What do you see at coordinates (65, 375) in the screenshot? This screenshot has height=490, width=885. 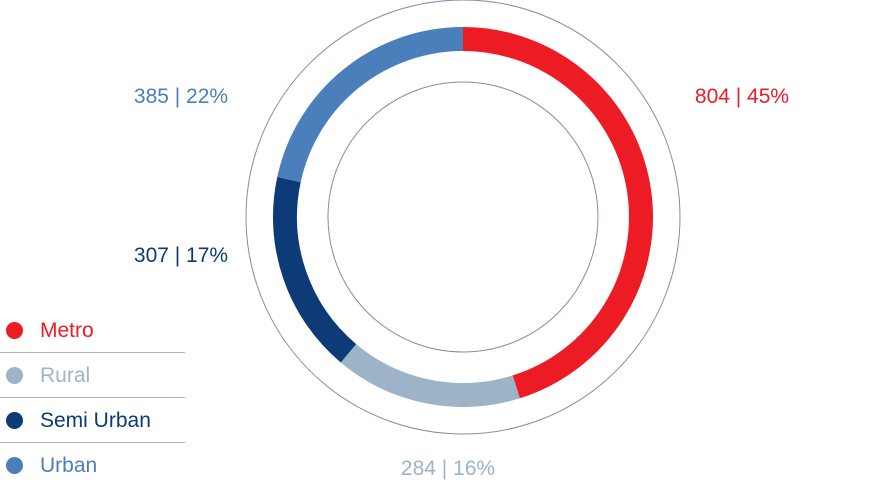 I see `legend-label-rural: Rural` at bounding box center [65, 375].